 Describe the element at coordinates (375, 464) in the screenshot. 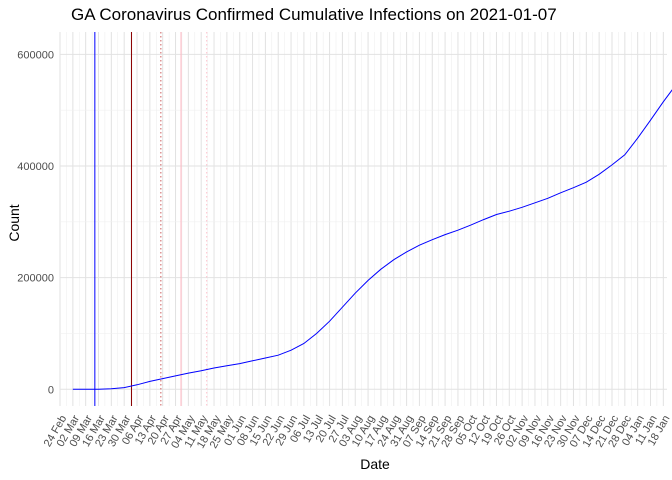

I see `x-axis-label: Date` at that location.